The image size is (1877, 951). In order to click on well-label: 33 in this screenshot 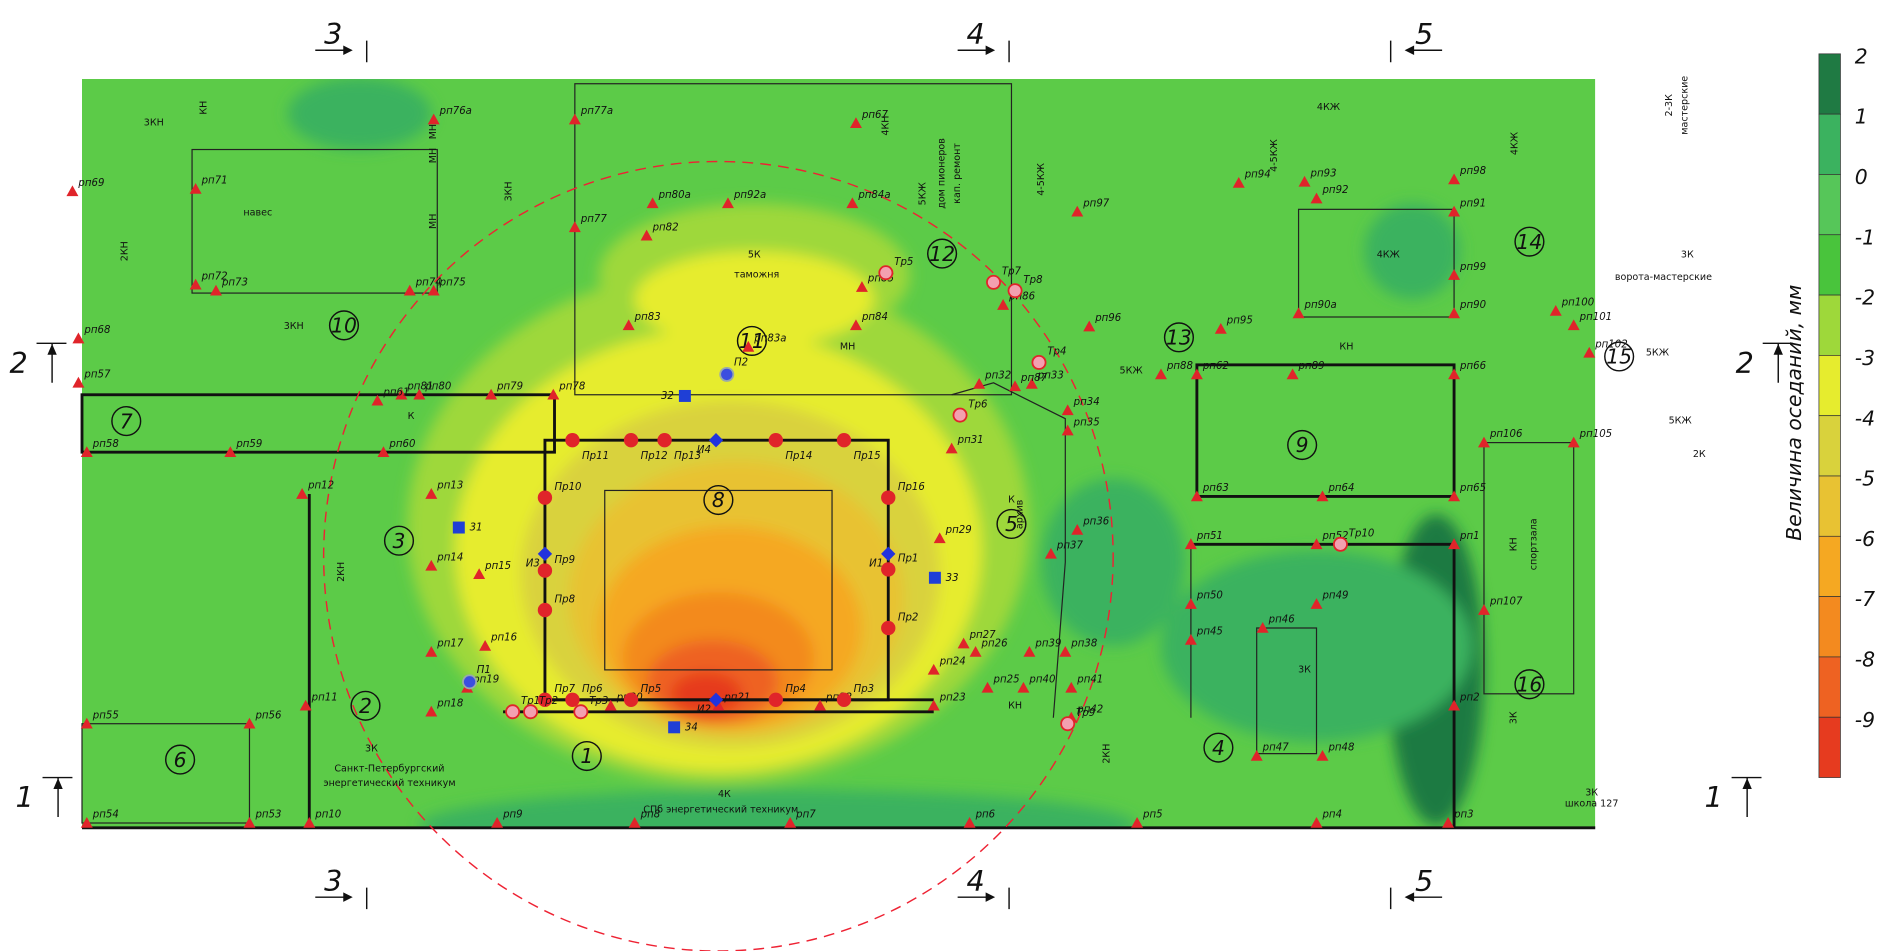, I will do `click(952, 578)`.